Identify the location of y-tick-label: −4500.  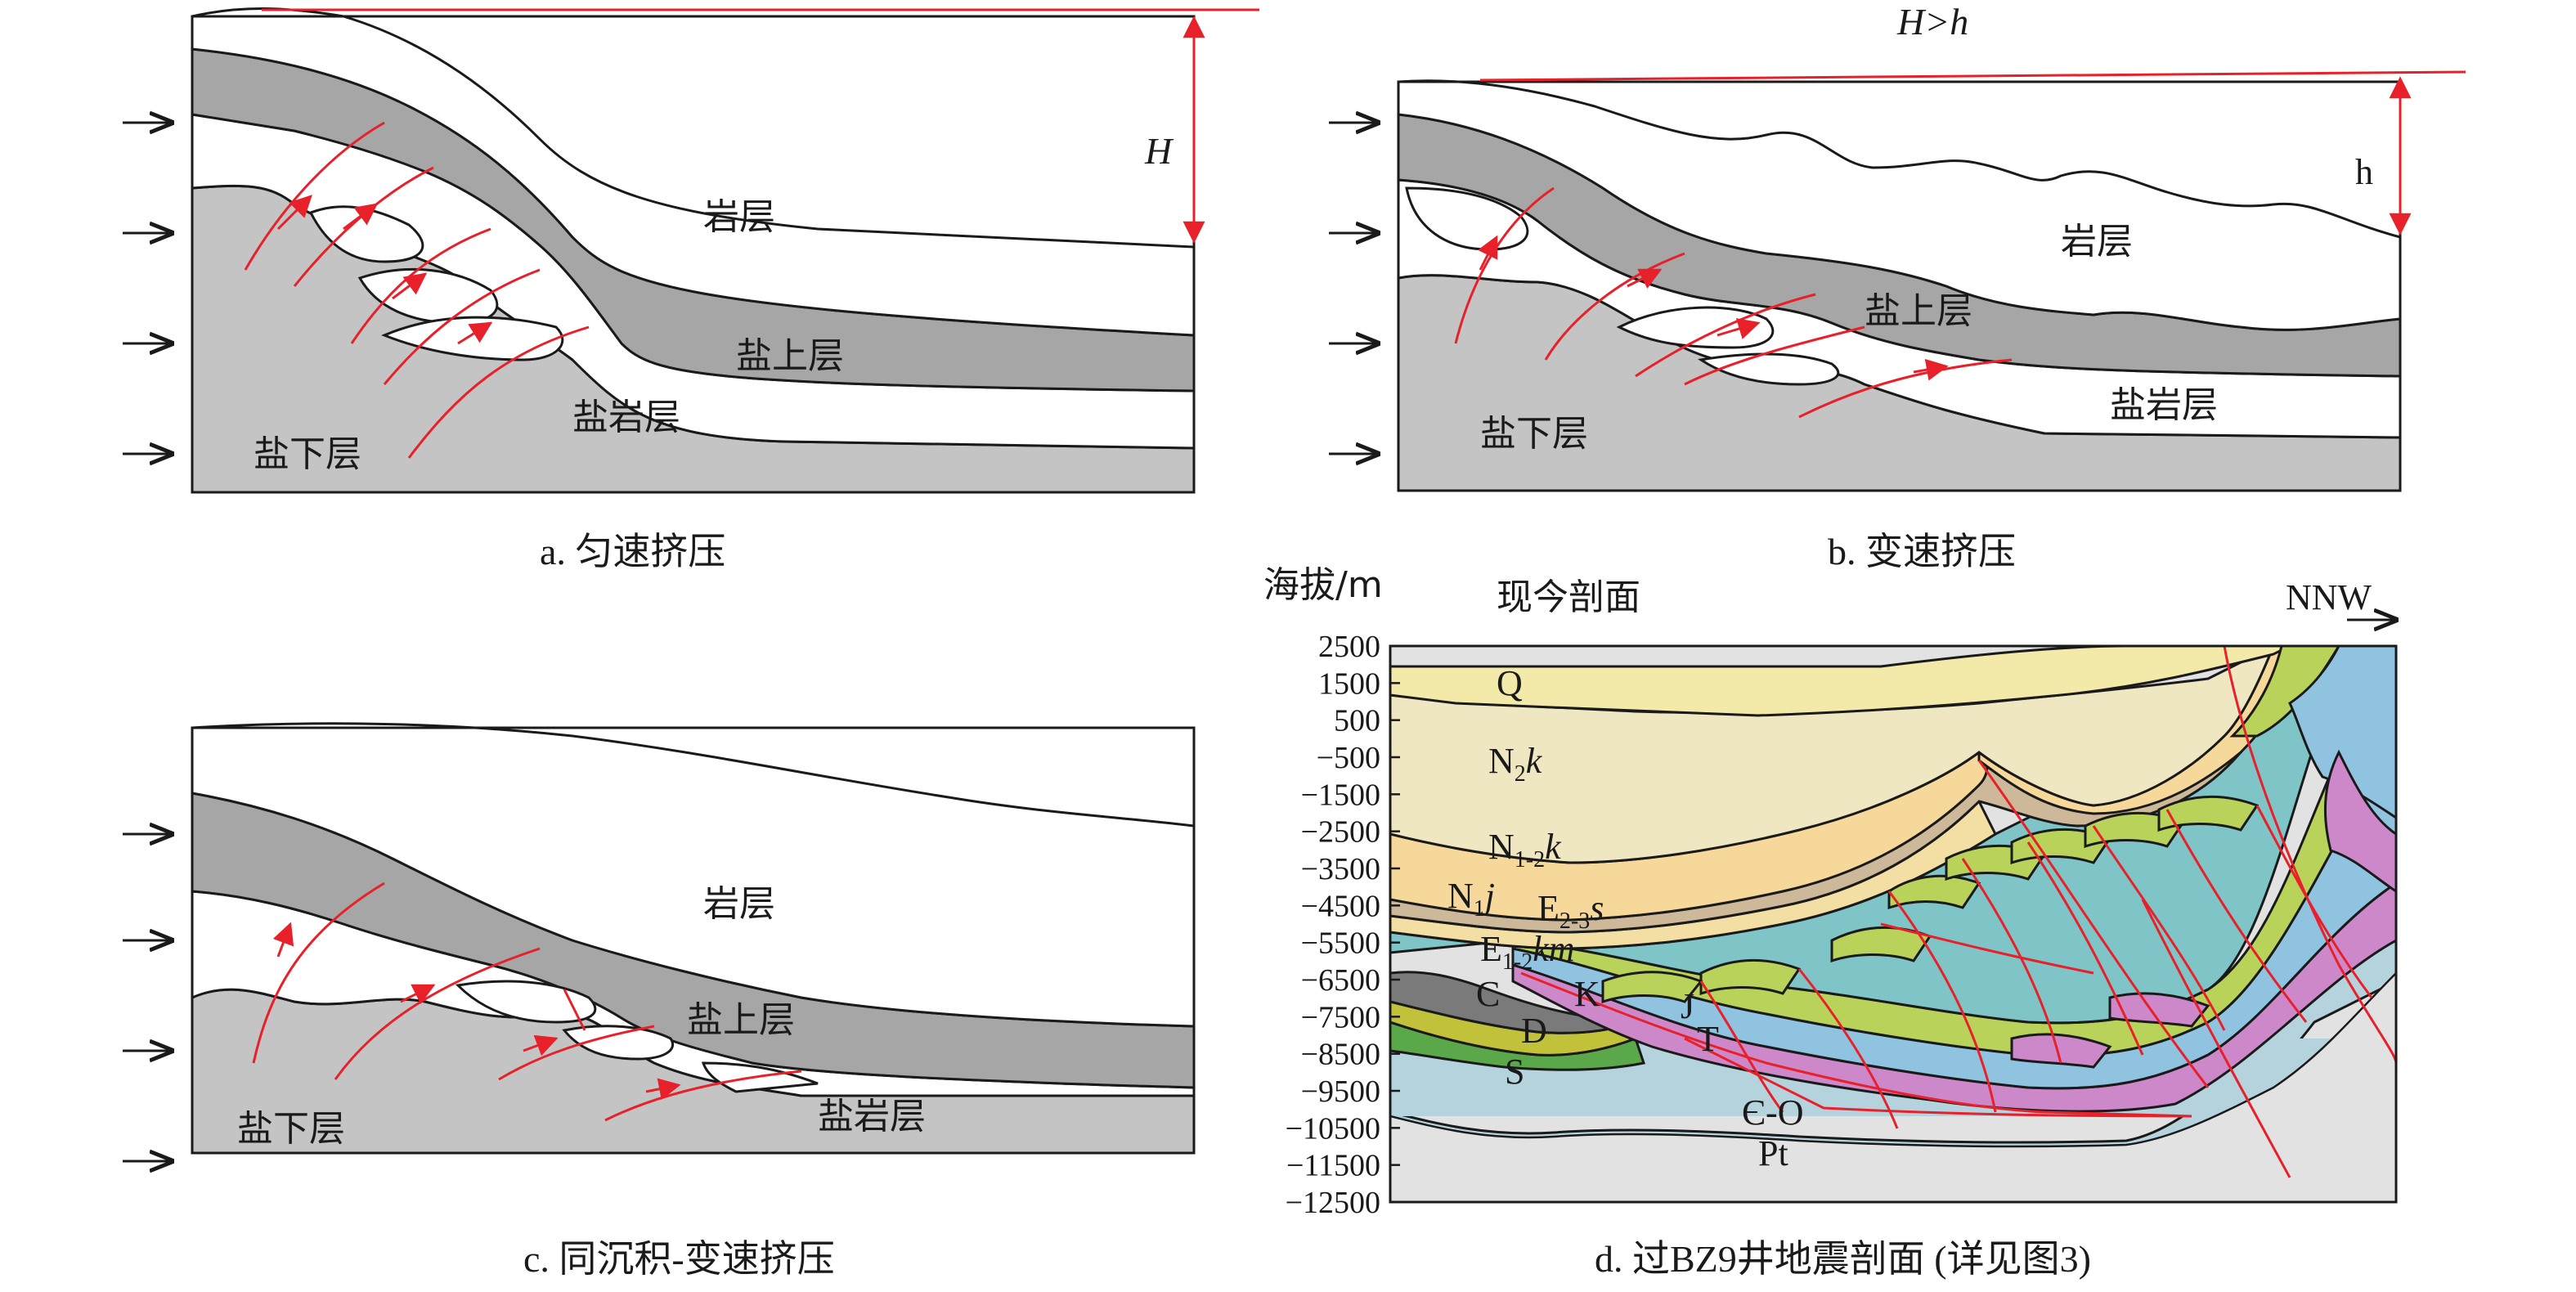
(1341, 906).